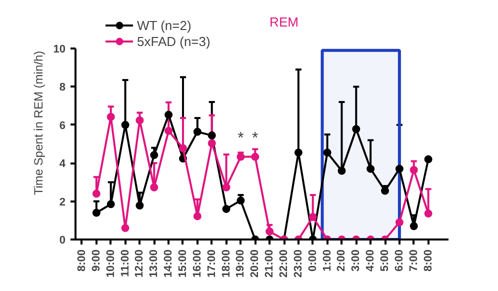 The width and height of the screenshot is (498, 291). What do you see at coordinates (110, 263) in the screenshot?
I see `x-tick-label: 10:00` at bounding box center [110, 263].